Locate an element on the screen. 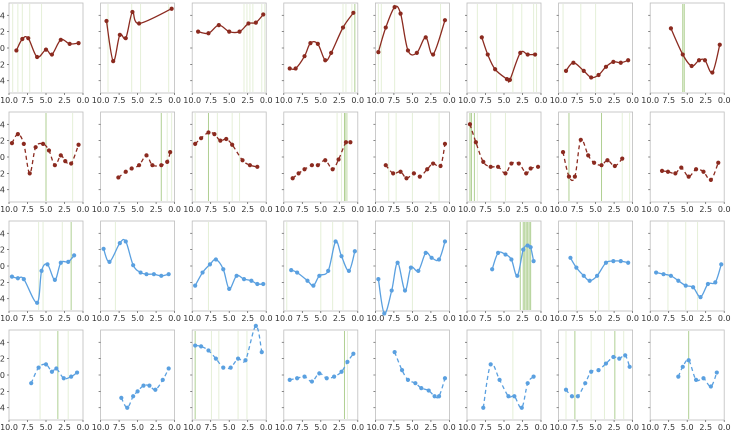 Image resolution: width=738 pixels, height=440 pixels. y-tick-label: 2 is located at coordinates (2, 359).